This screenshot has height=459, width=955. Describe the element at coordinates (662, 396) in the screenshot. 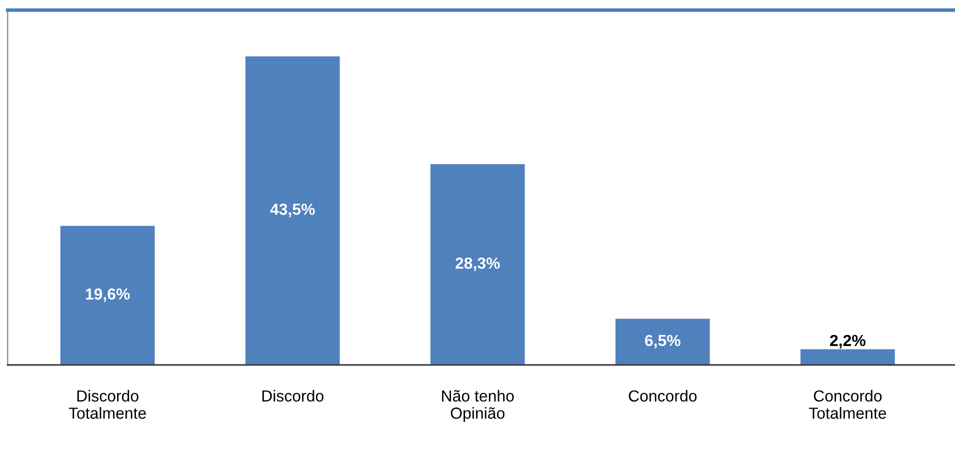

I see `x-tick-label: Concordo` at that location.